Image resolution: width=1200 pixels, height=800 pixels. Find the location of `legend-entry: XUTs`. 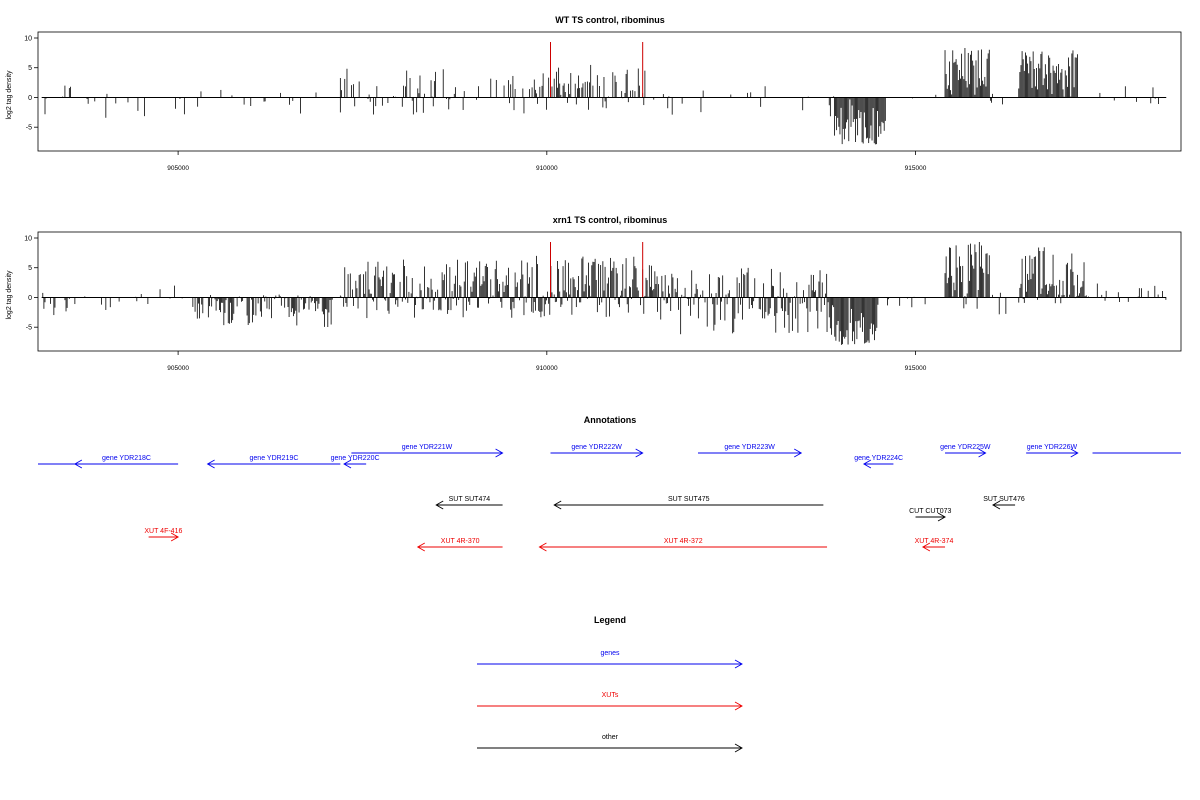

legend-entry: XUTs is located at coordinates (610, 701).